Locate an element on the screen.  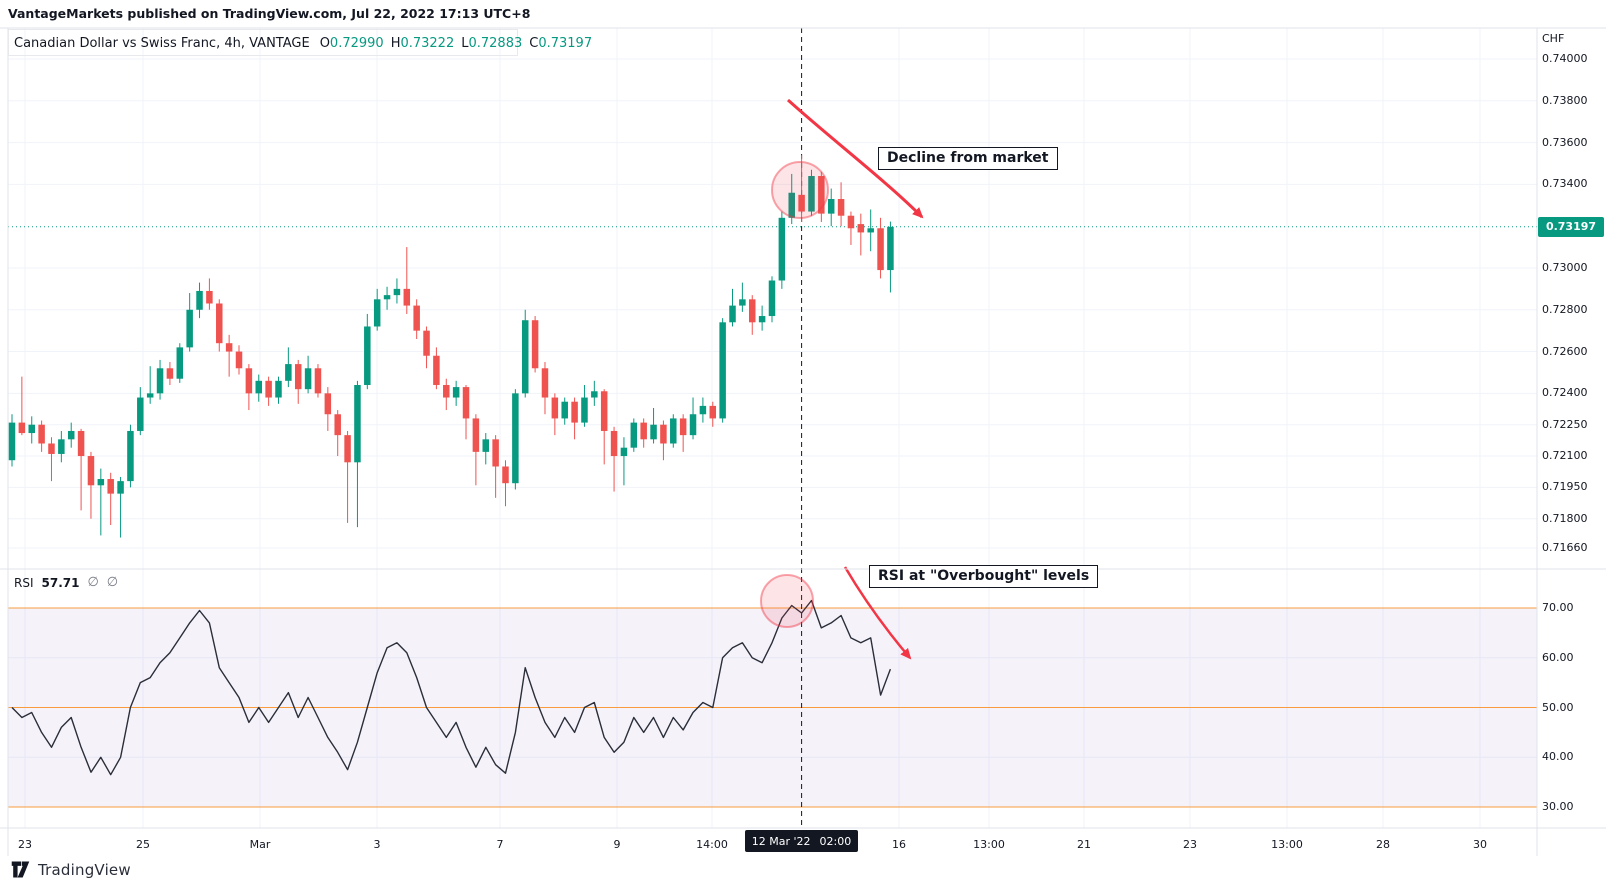
rsi-line-series is located at coordinates (451, 687).